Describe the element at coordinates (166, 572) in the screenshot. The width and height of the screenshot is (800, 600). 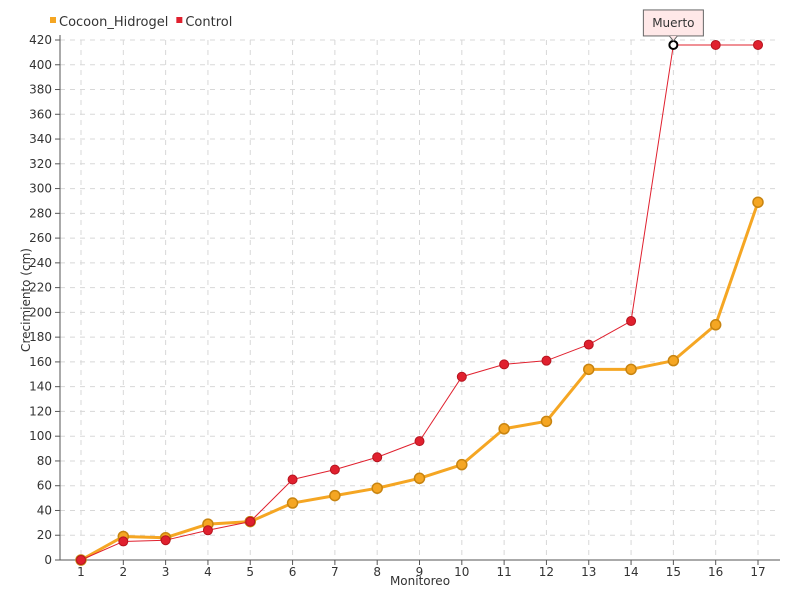
I see `x-tick-label: 3` at that location.